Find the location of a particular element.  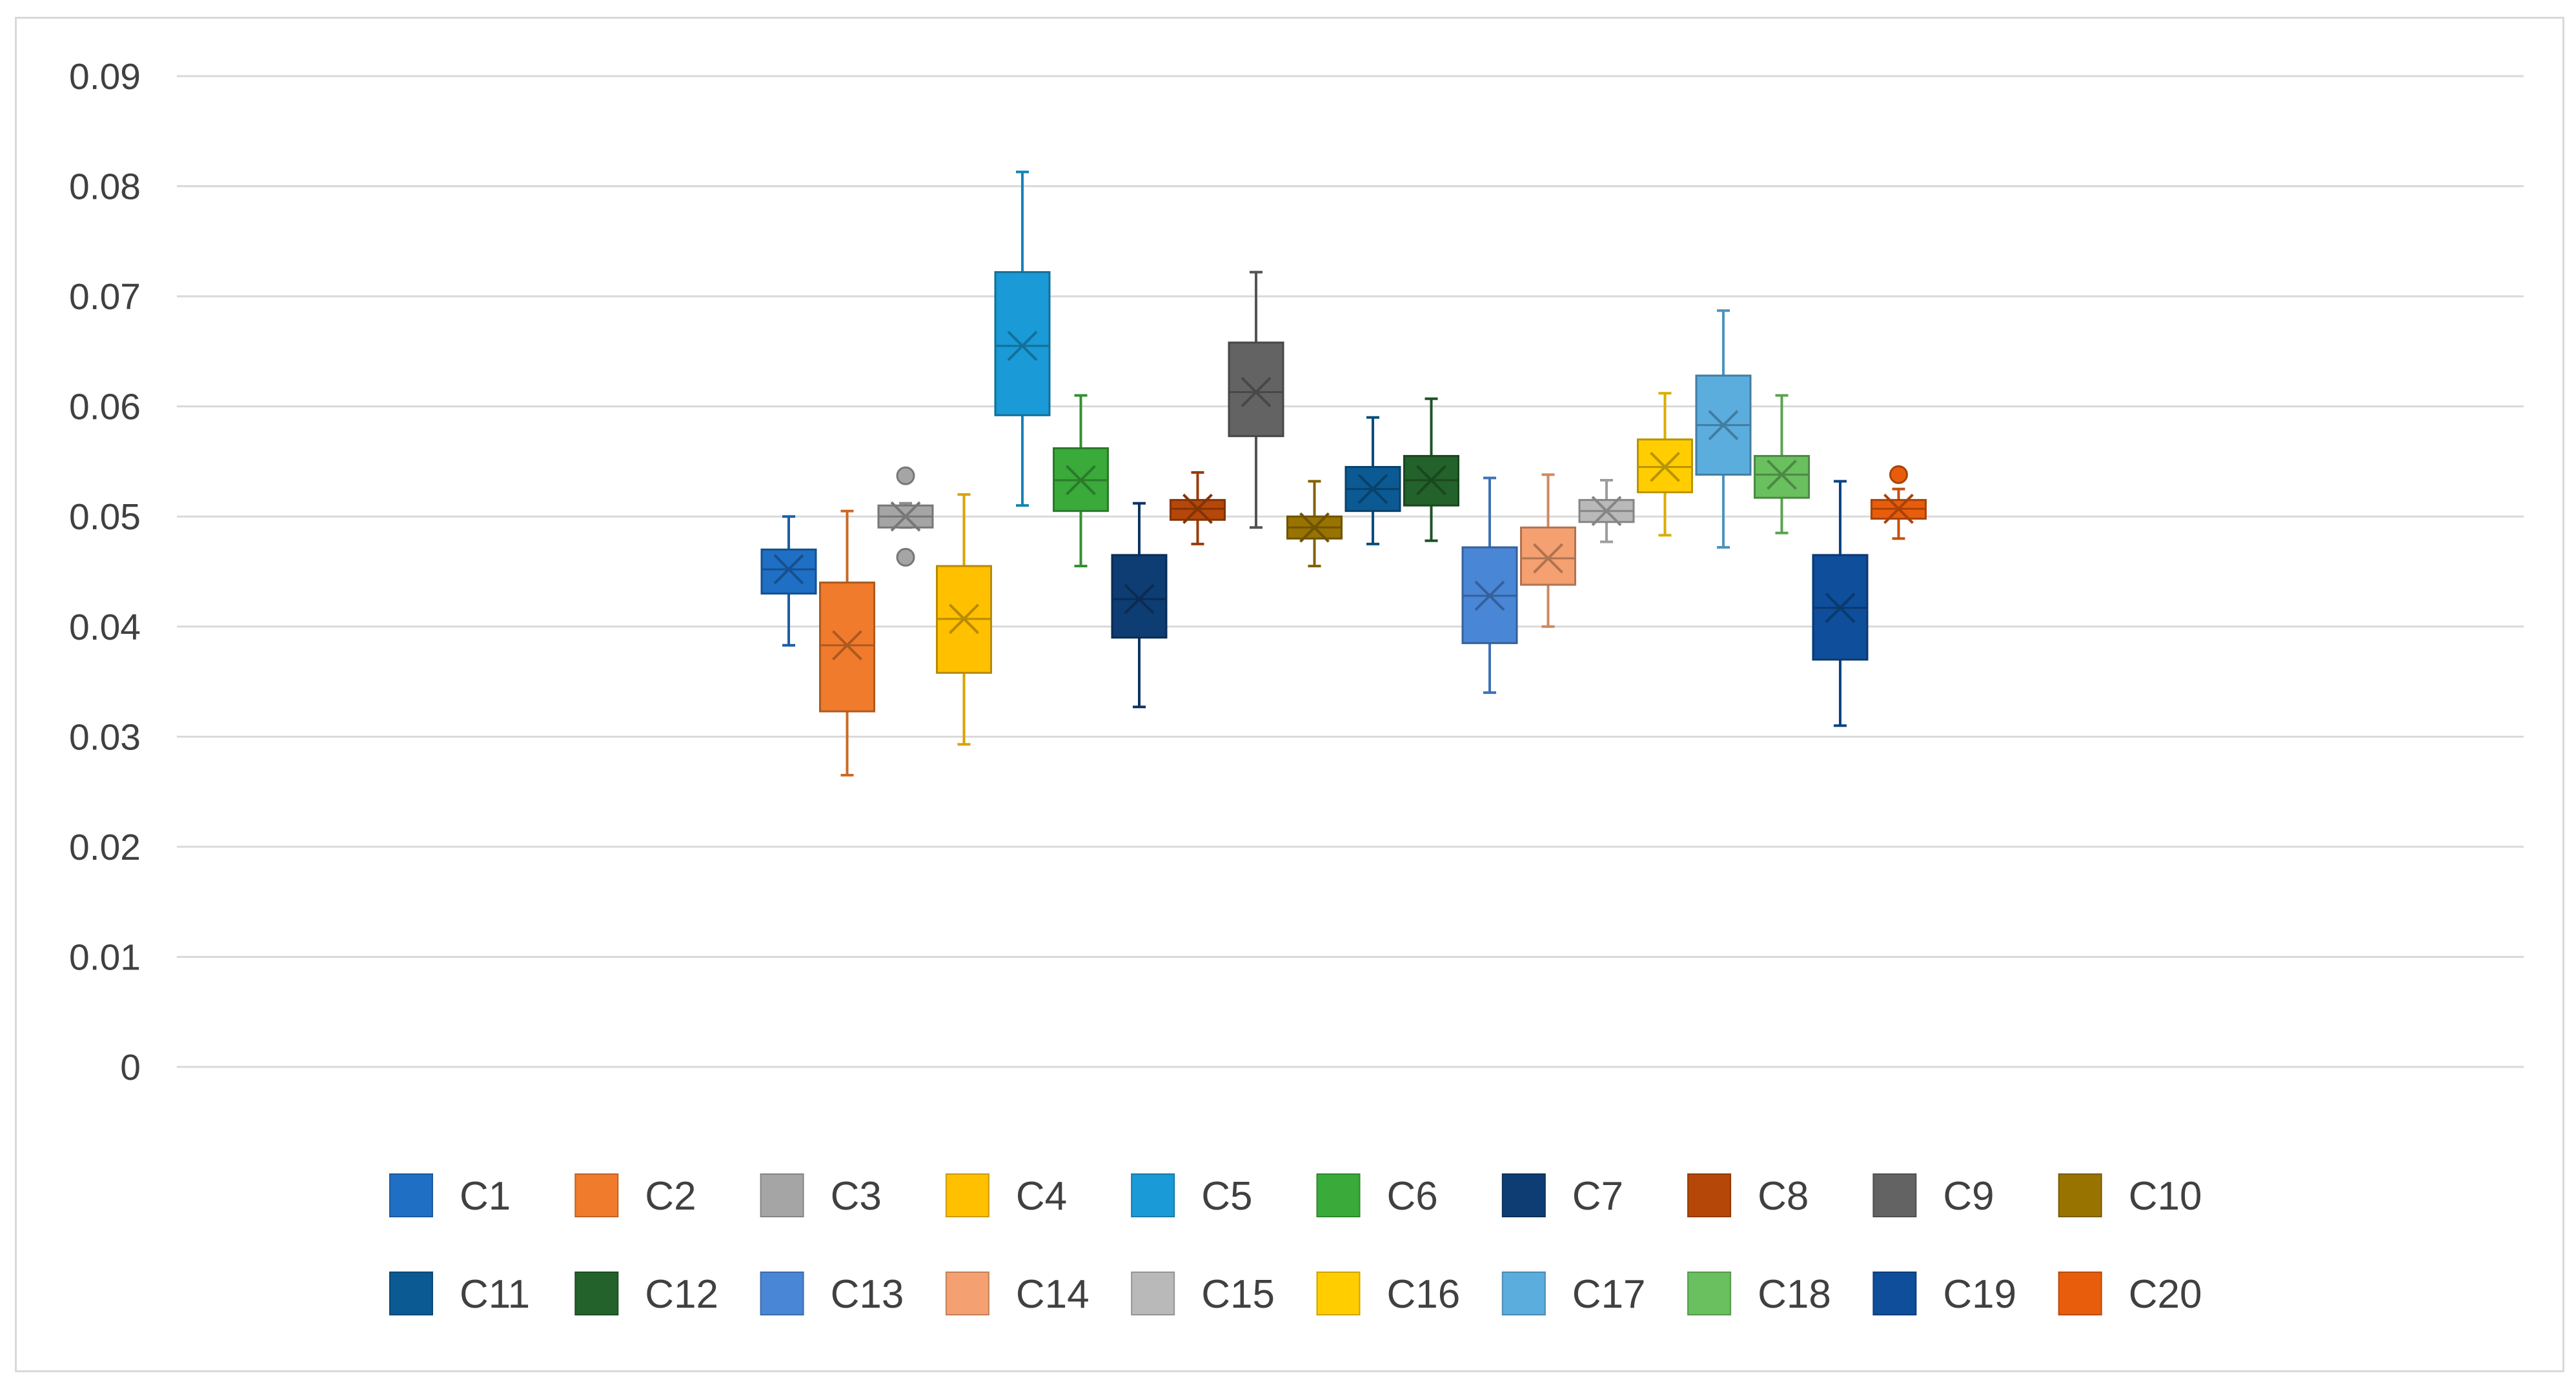

legend-label: C2 is located at coordinates (670, 1197).